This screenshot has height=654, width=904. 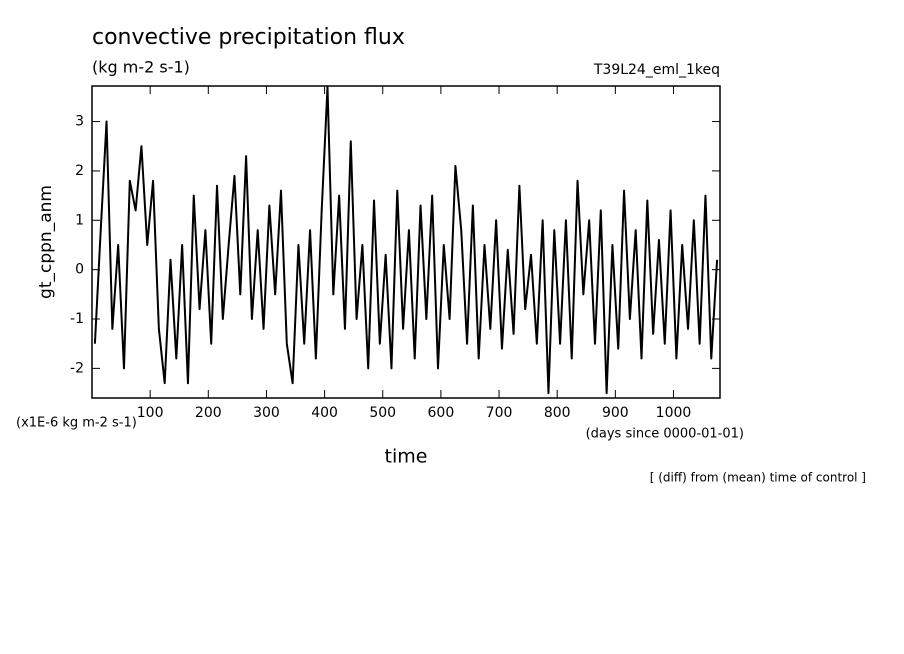 What do you see at coordinates (79, 122) in the screenshot?
I see `y-tick-label: 3` at bounding box center [79, 122].